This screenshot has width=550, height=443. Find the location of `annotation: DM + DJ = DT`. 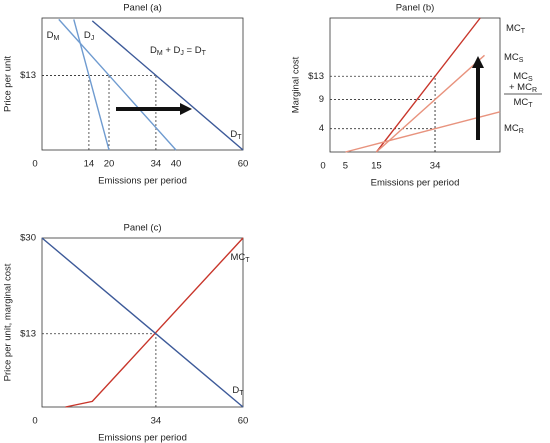

annotation: DM + DJ = DT is located at coordinates (178, 51).